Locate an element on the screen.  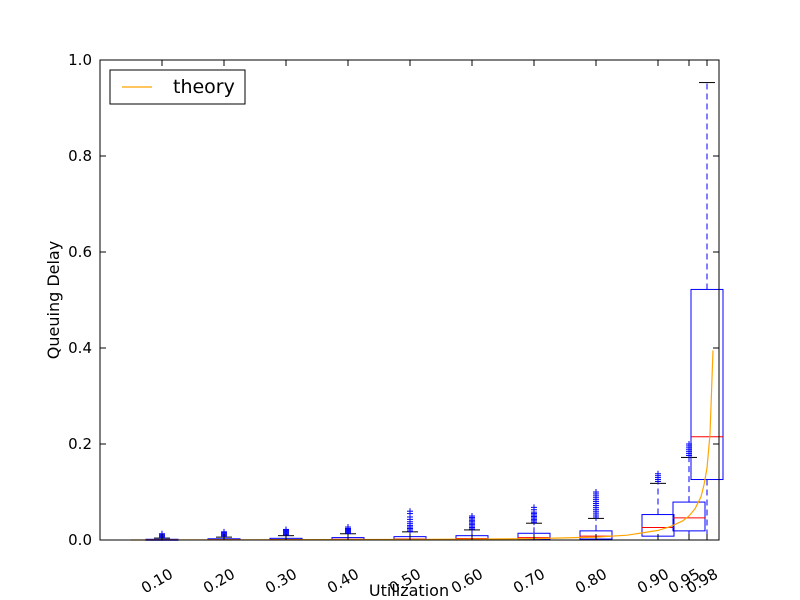
legend-label-theory: theory is located at coordinates (204, 87).